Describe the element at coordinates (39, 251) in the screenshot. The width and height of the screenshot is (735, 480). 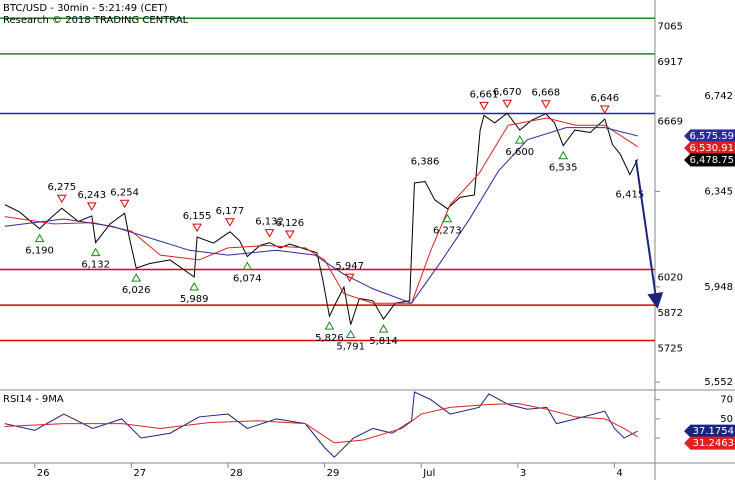
I see `pivot-label: 6,190` at that location.